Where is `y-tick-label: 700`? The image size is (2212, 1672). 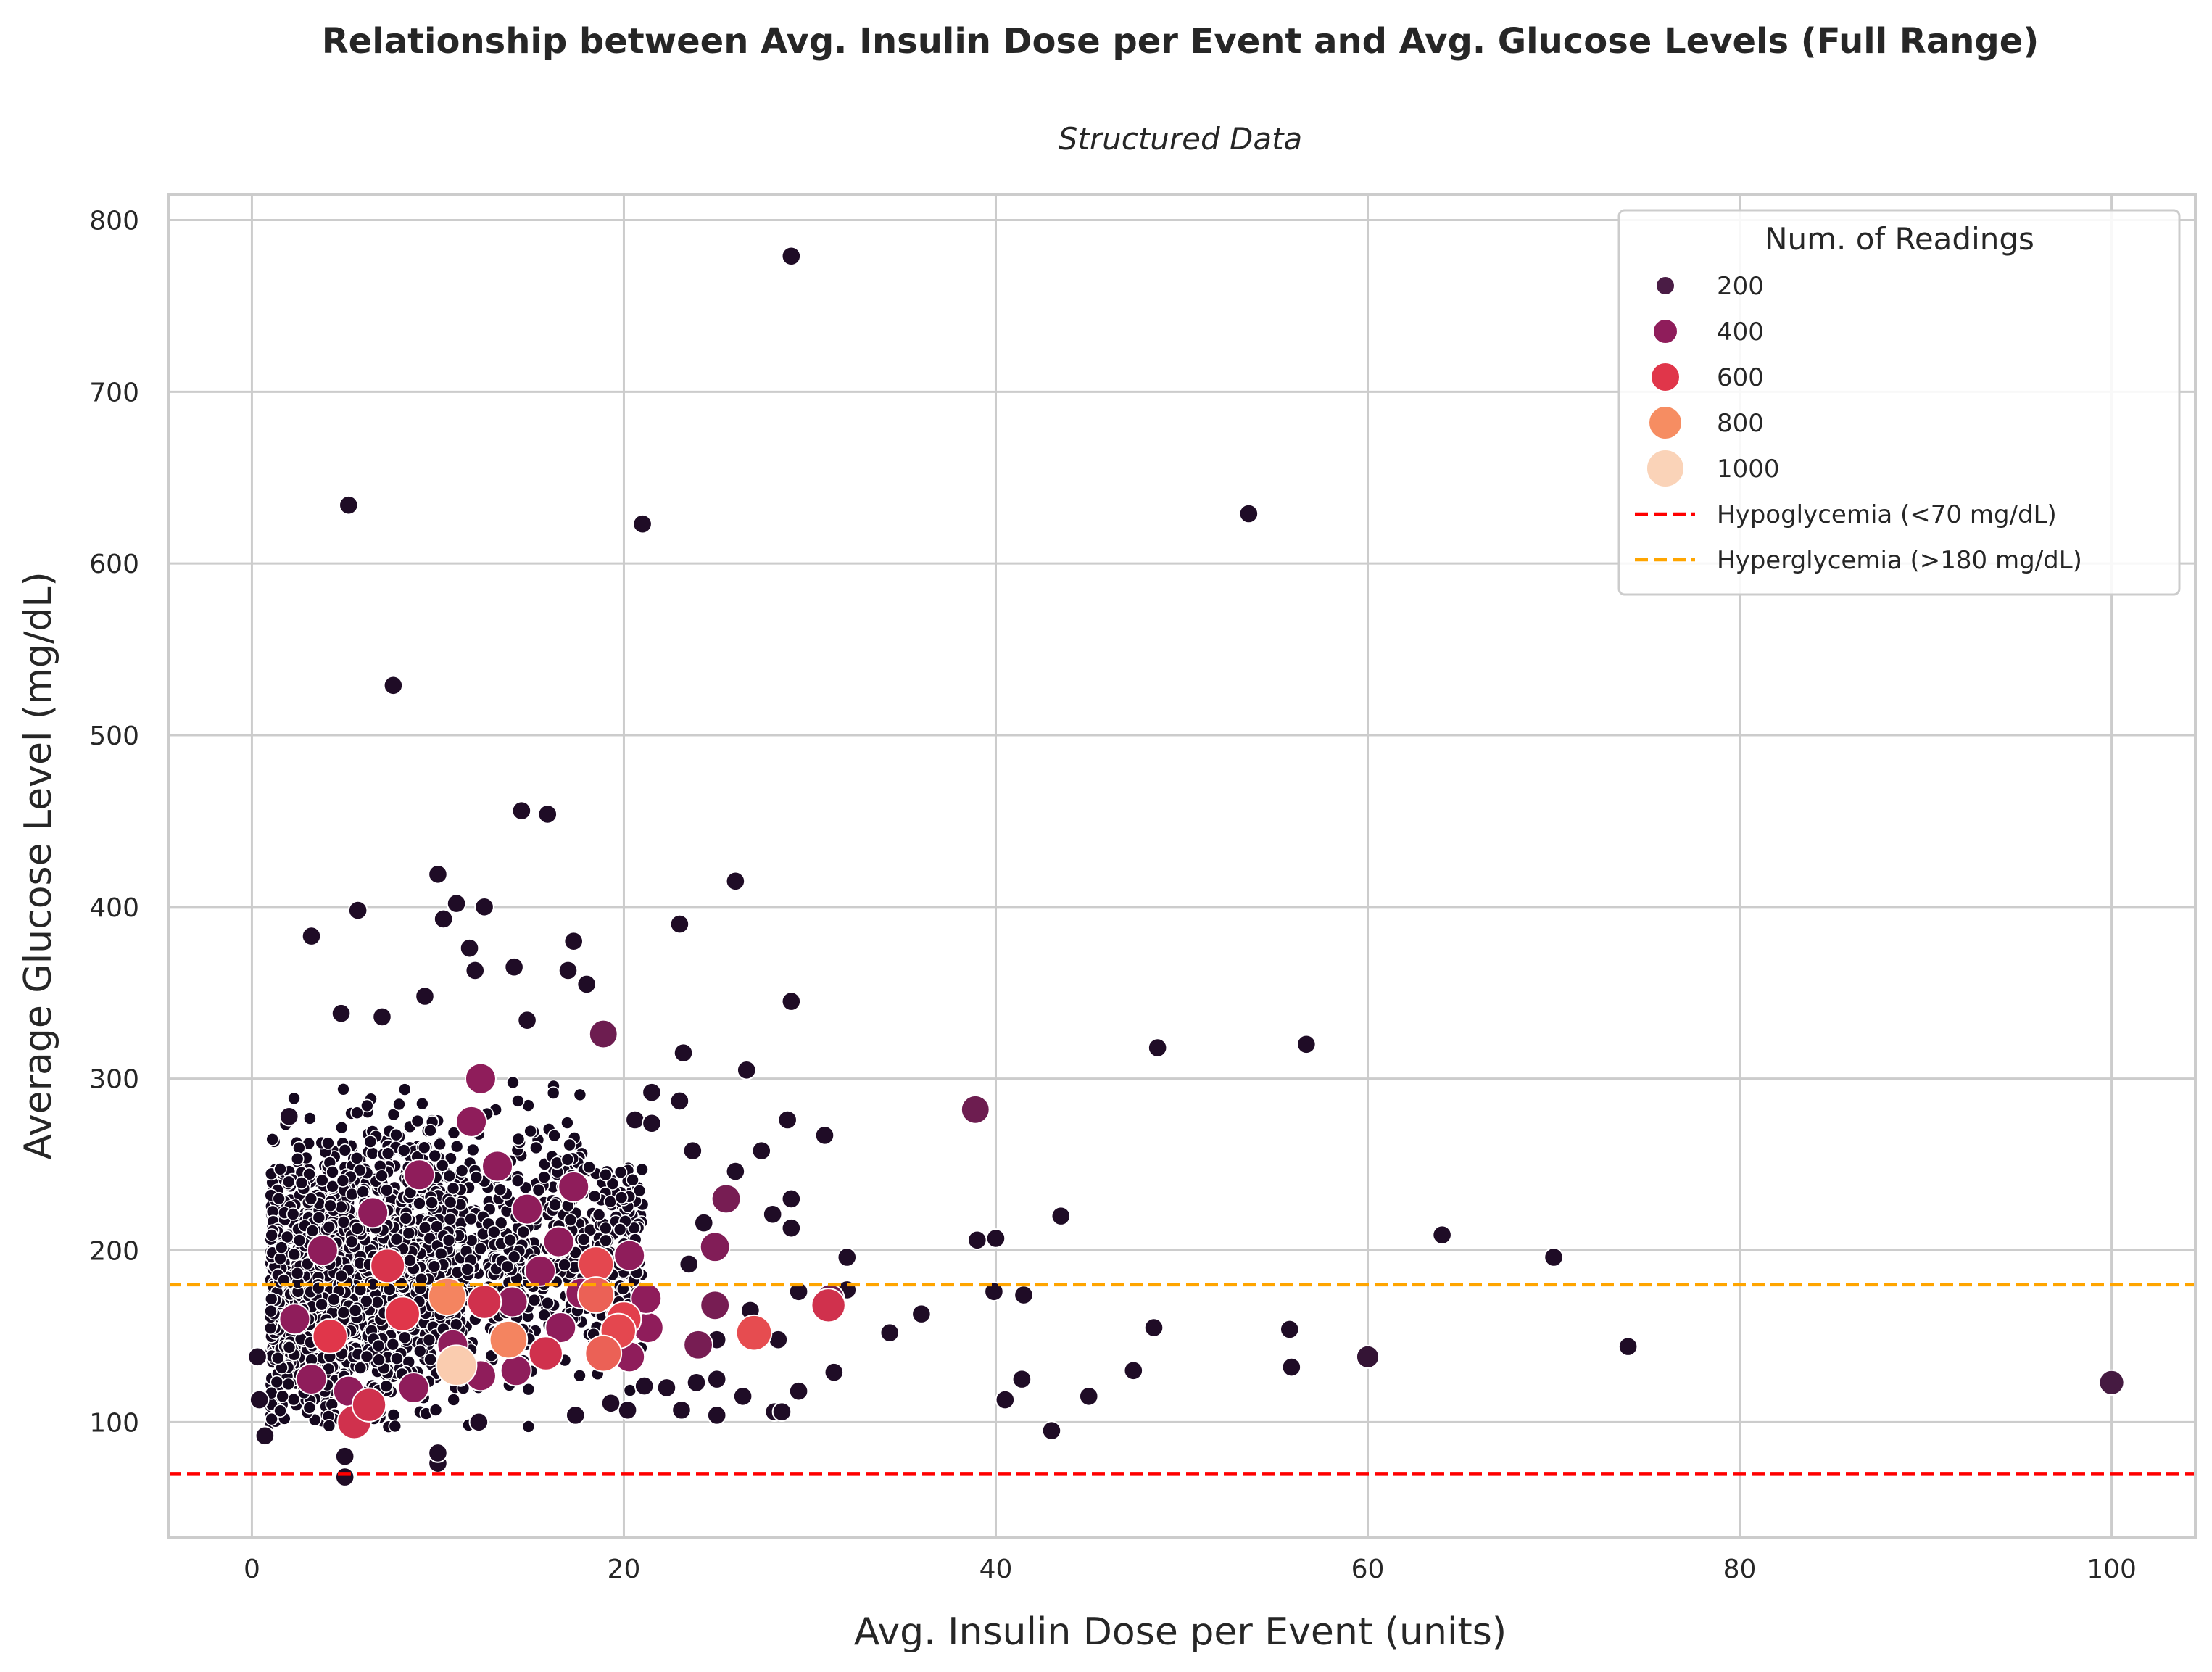
y-tick-label: 700 is located at coordinates (114, 392).